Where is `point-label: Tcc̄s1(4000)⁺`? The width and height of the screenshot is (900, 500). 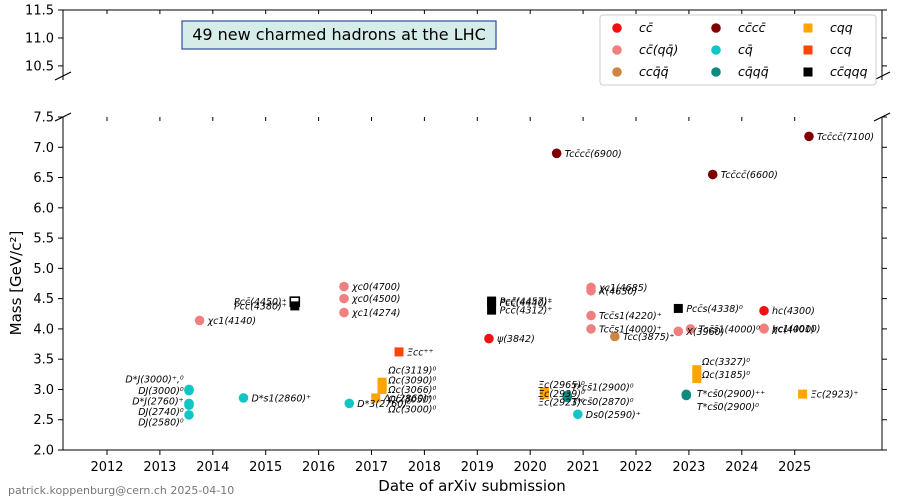
point-label: Tcc̄s1(4000)⁺ is located at coordinates (630, 329).